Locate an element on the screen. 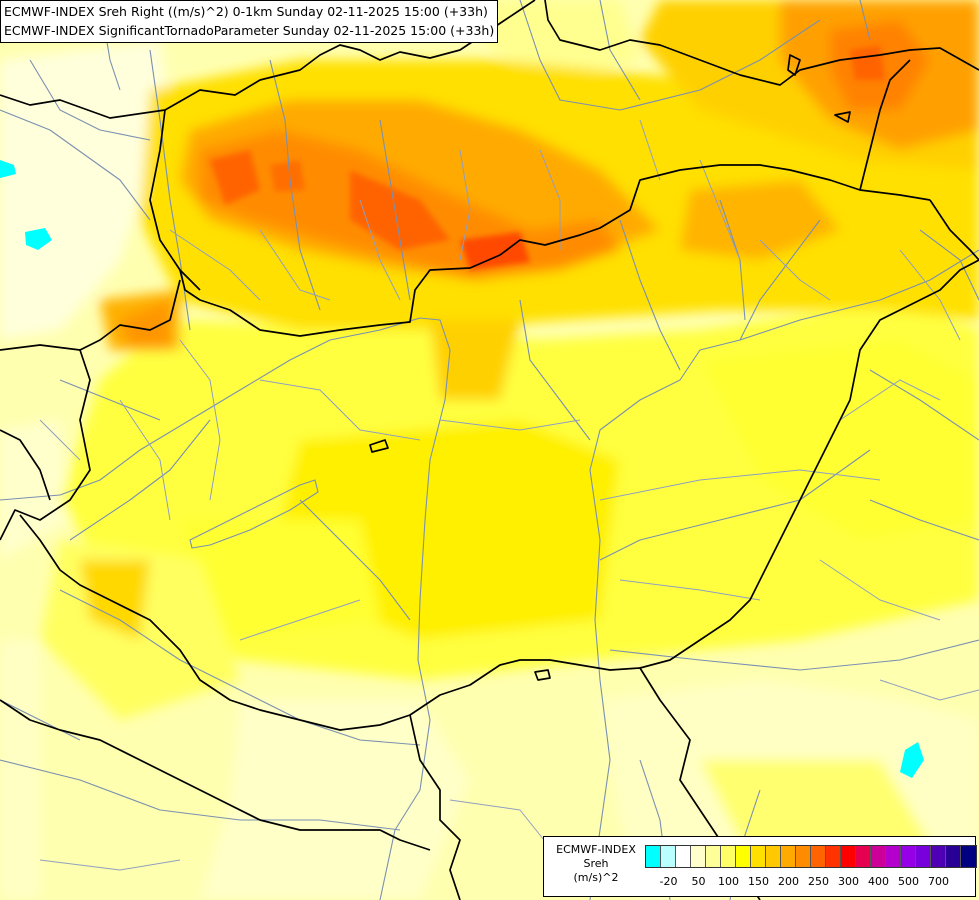  legend-ticks: -20 50 100 150 200 250 300 400 500 700 is located at coordinates (810, 882).